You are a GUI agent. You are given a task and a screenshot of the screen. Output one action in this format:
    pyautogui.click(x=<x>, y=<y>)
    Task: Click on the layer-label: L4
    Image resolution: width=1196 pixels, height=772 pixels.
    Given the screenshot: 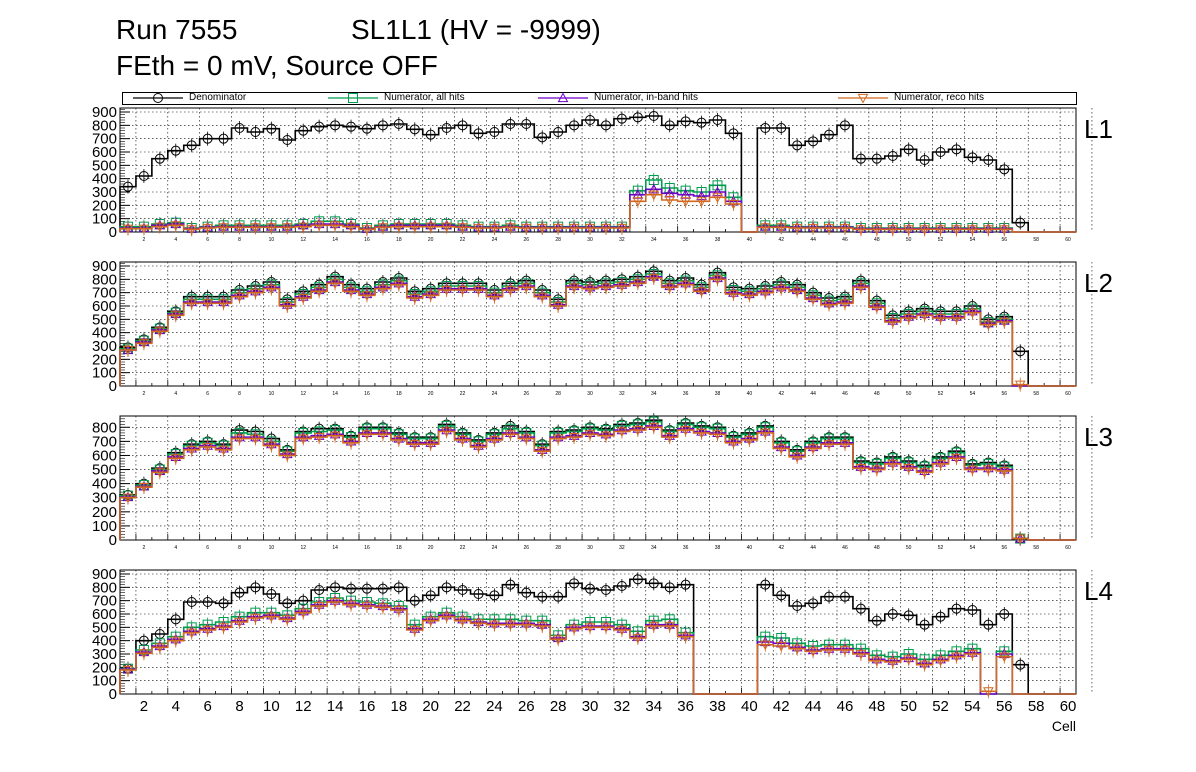 What is the action you would take?
    pyautogui.click(x=1098, y=591)
    